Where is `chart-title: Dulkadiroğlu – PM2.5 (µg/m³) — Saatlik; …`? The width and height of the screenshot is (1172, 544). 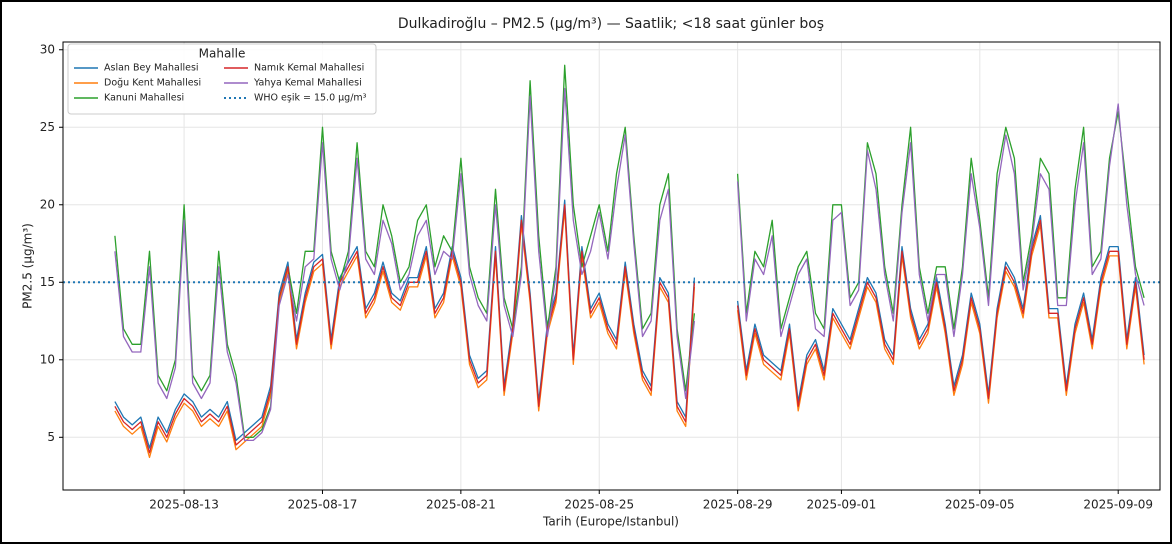 chart-title: Dulkadiroğlu – PM2.5 (µg/m³) — Saatlik; … is located at coordinates (611, 24).